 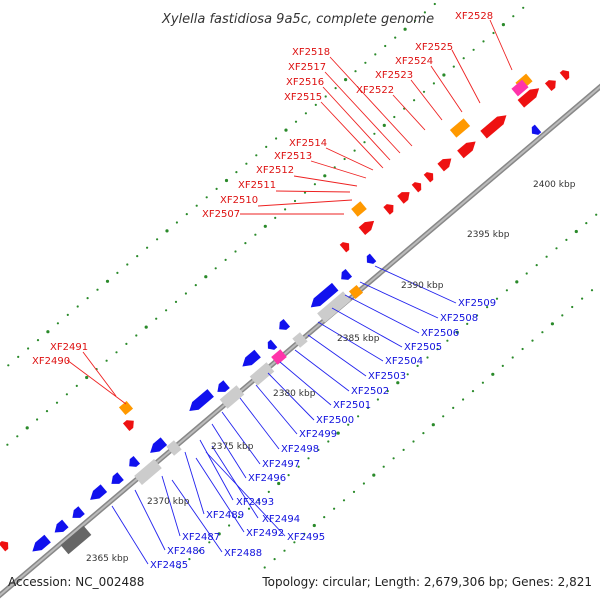 I want to click on gene-label: XF2528, so click(x=474, y=16).